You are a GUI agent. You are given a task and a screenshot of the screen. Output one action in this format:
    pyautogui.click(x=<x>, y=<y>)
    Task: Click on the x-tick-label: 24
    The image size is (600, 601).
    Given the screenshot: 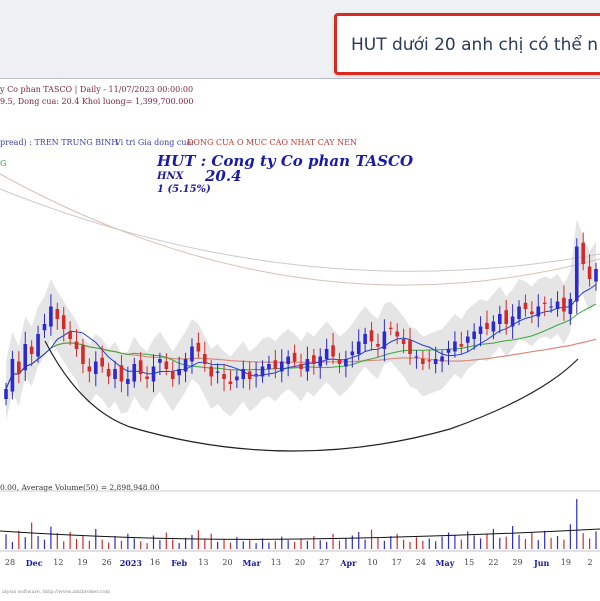 What is the action you would take?
    pyautogui.click(x=420, y=562)
    